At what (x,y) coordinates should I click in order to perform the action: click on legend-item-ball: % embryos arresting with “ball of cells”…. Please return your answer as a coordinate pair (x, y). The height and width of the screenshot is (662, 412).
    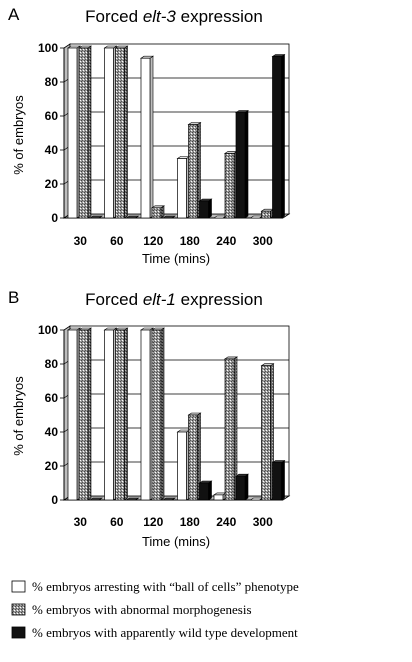
    Looking at the image, I should click on (155, 586).